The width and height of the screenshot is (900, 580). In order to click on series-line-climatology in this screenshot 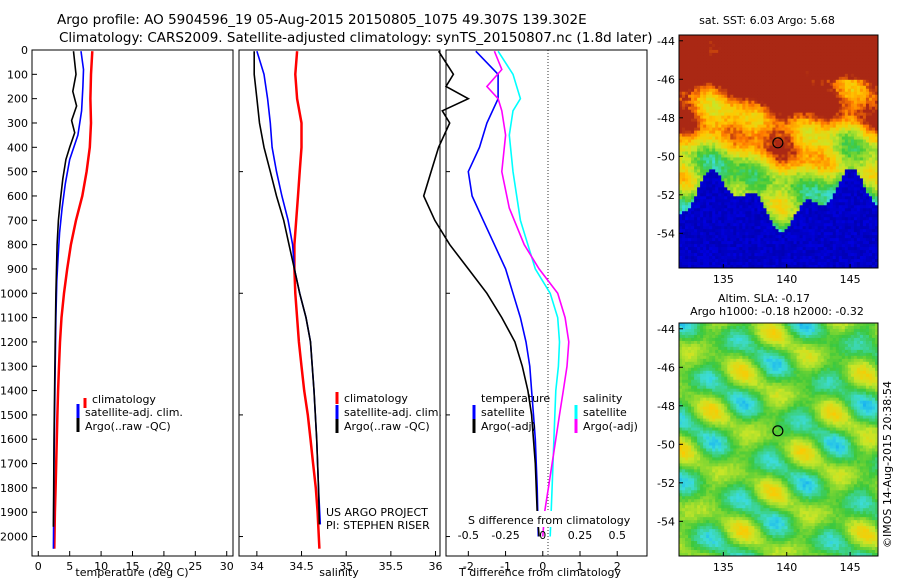, I will do `click(73, 300)`.